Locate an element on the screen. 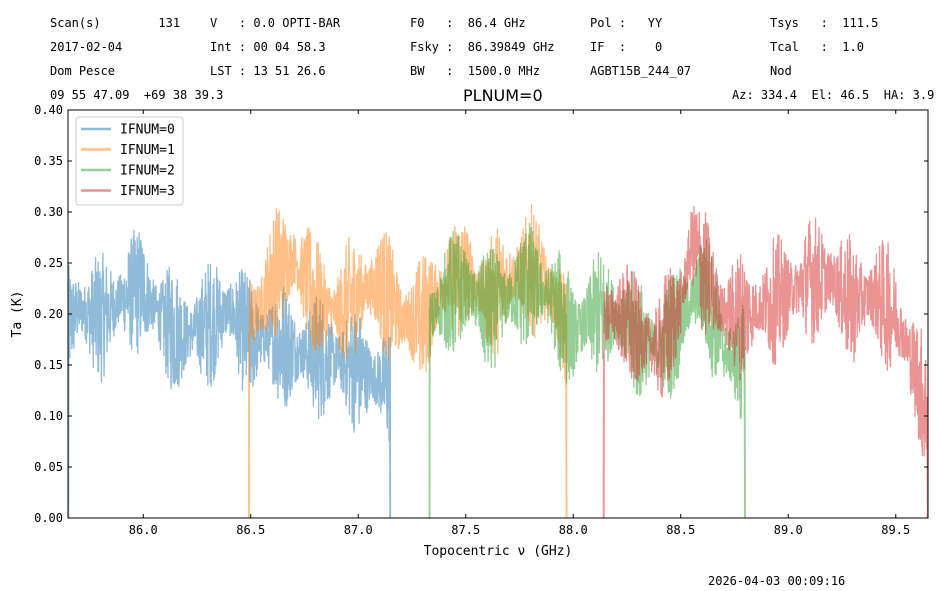  header-coords: 09 55 47.09 +69 38 39.3 is located at coordinates (137, 95).